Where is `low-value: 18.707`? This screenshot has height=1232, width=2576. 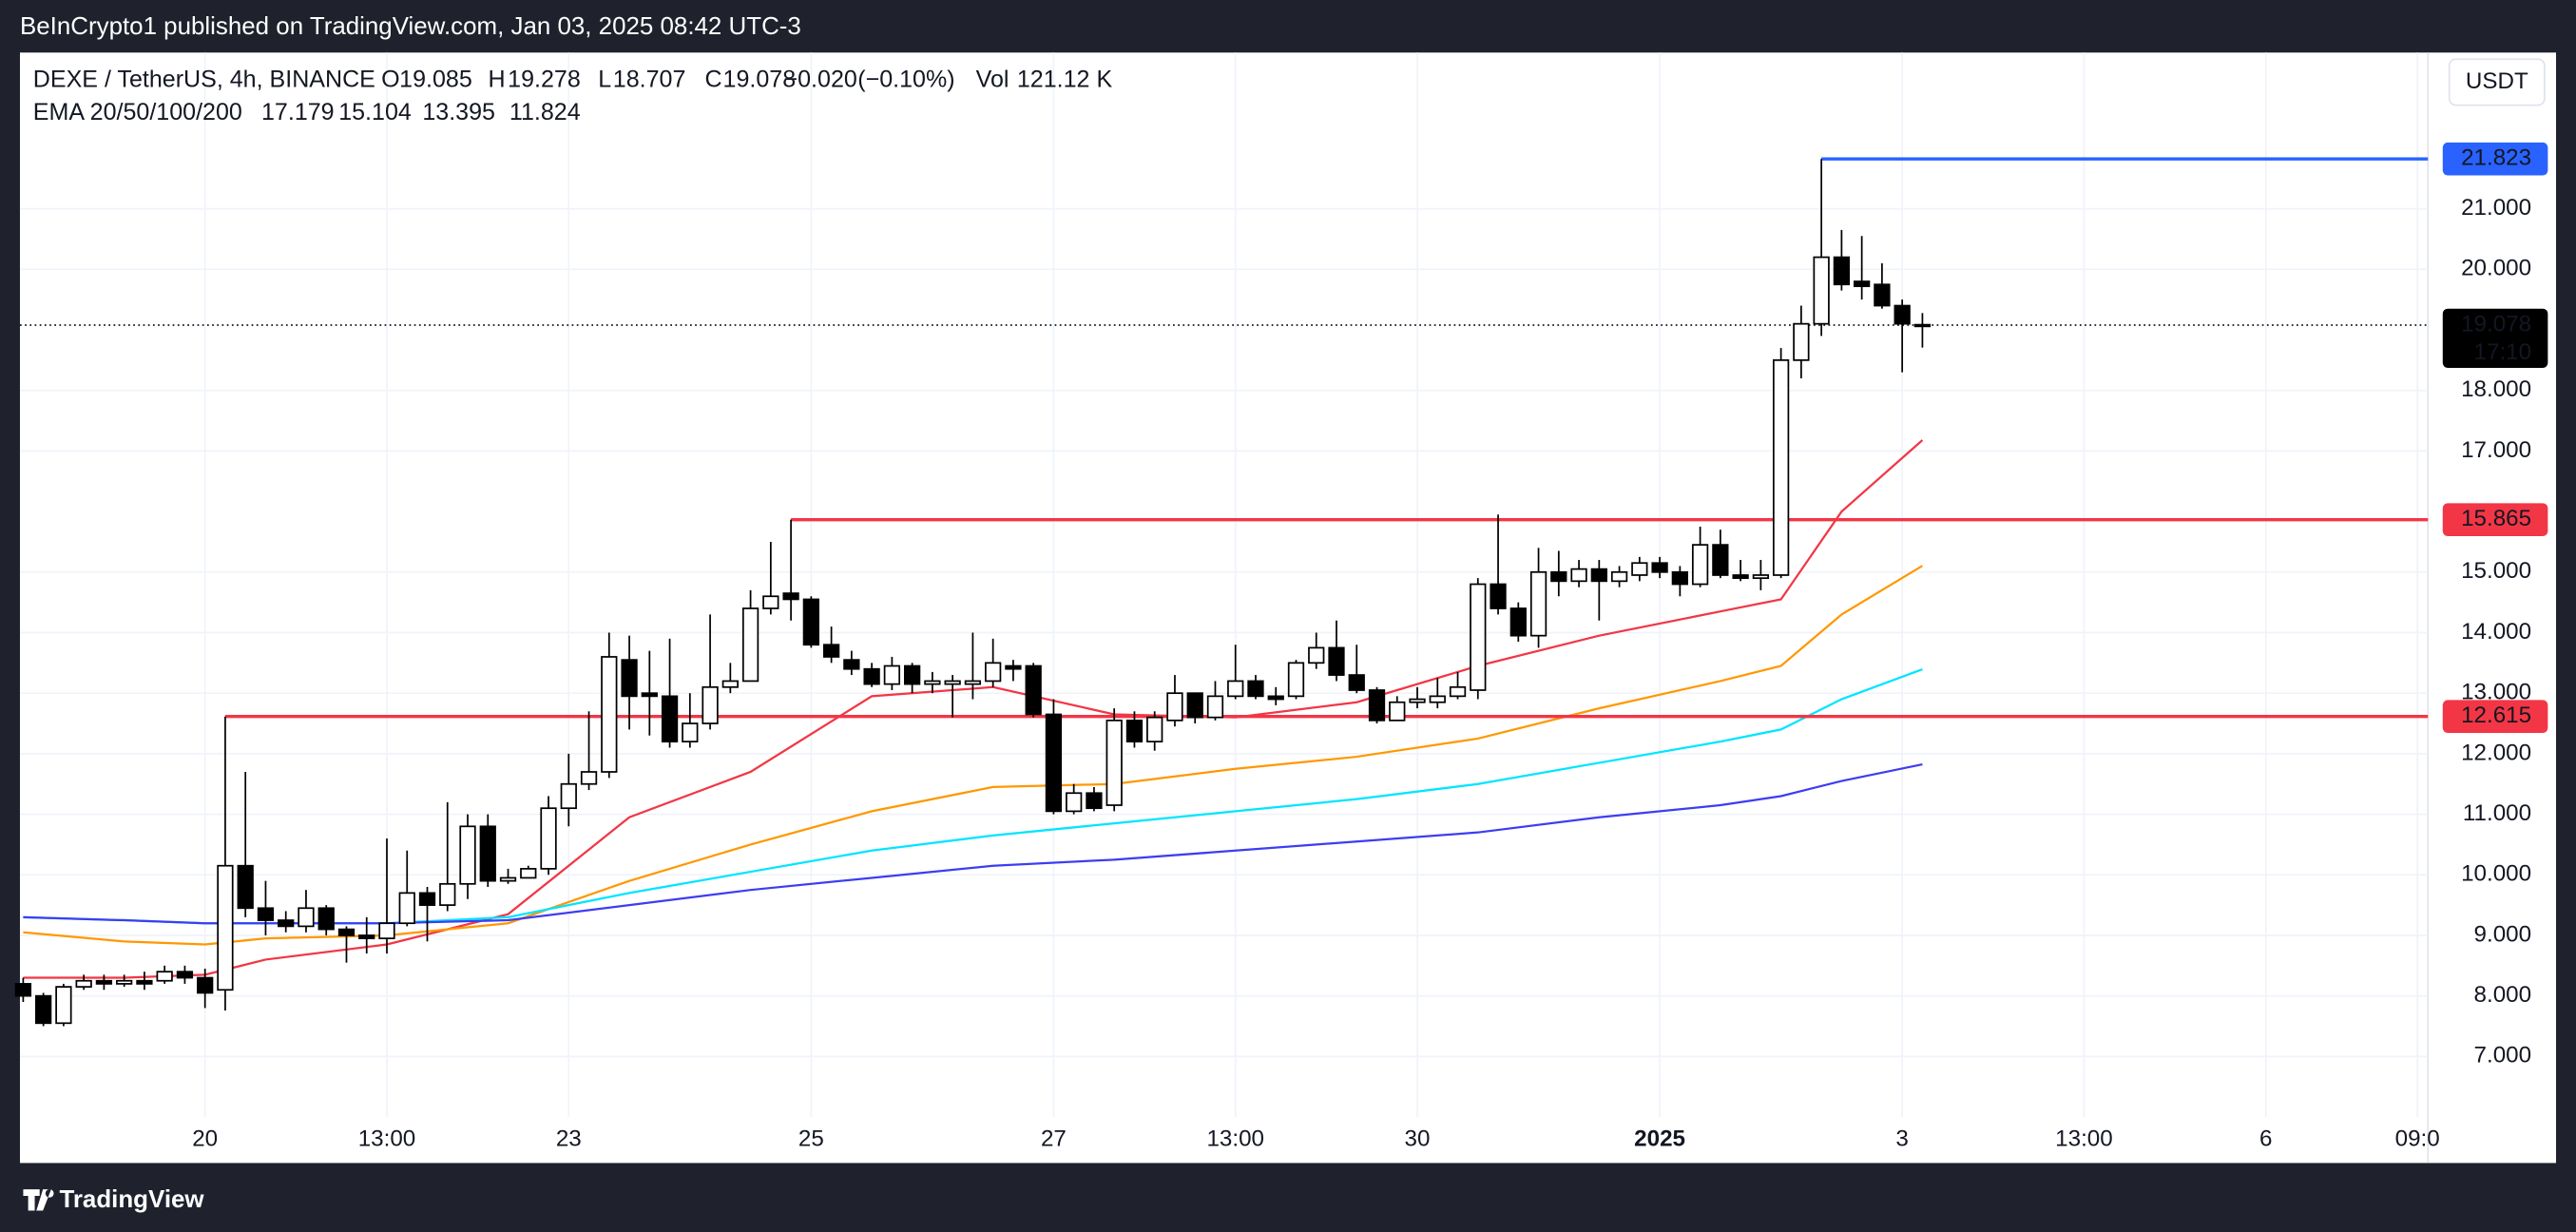 low-value: 18.707 is located at coordinates (649, 79).